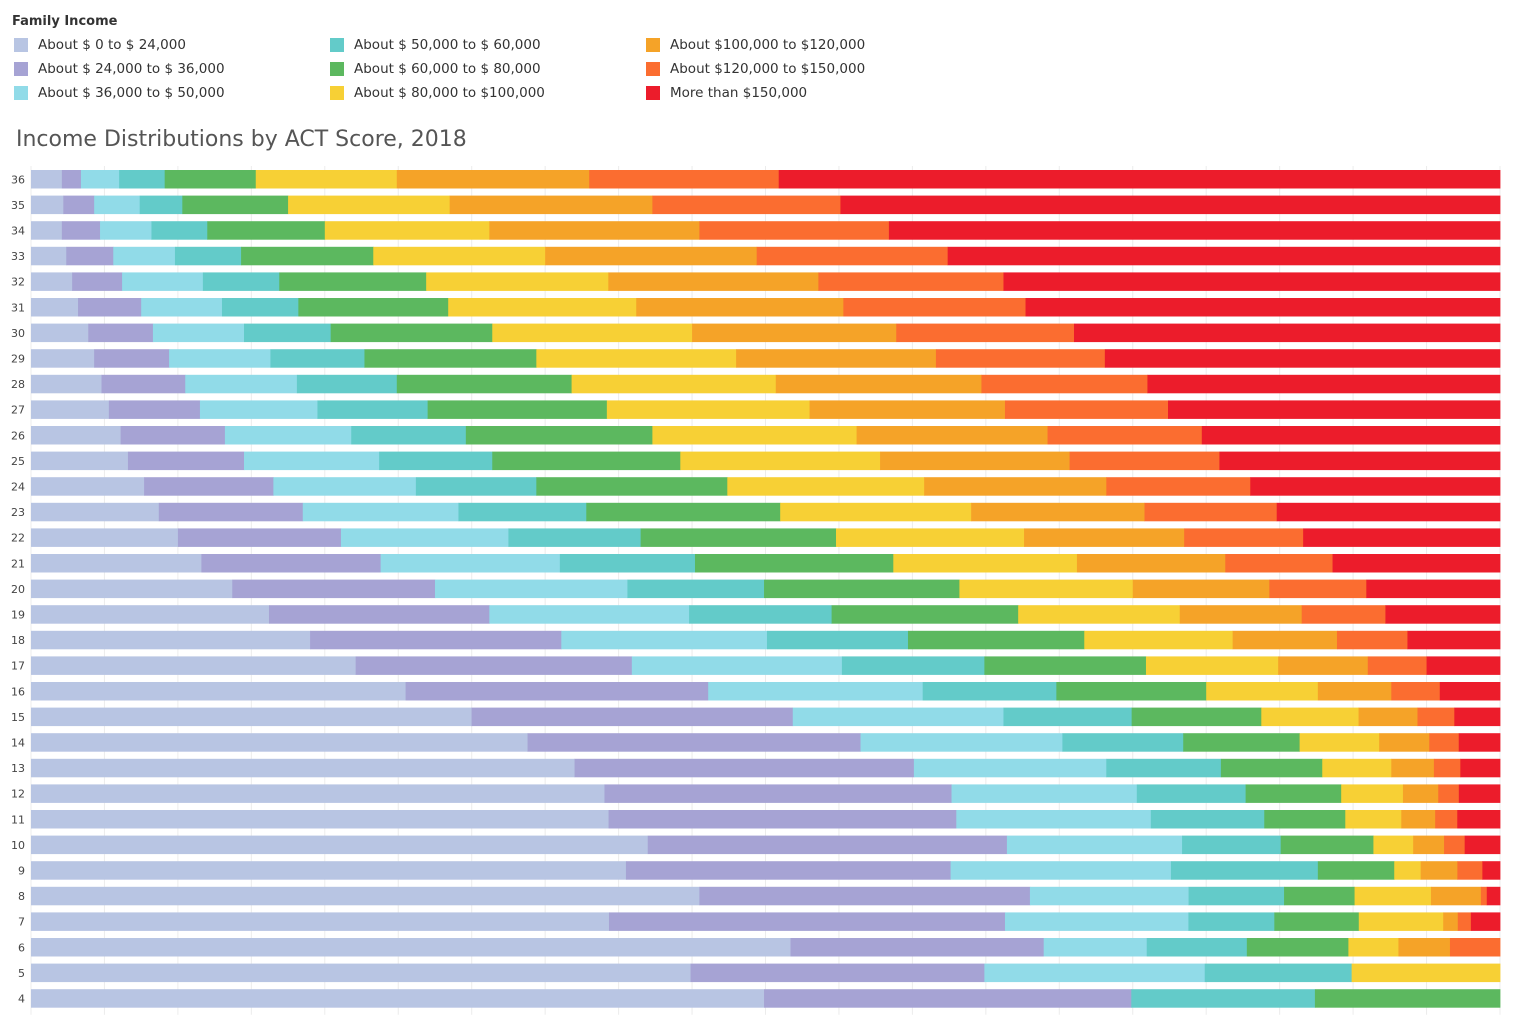 The width and height of the screenshot is (1519, 1021). Describe the element at coordinates (739, 93) in the screenshot. I see `legend-label: More than $150,000` at that location.